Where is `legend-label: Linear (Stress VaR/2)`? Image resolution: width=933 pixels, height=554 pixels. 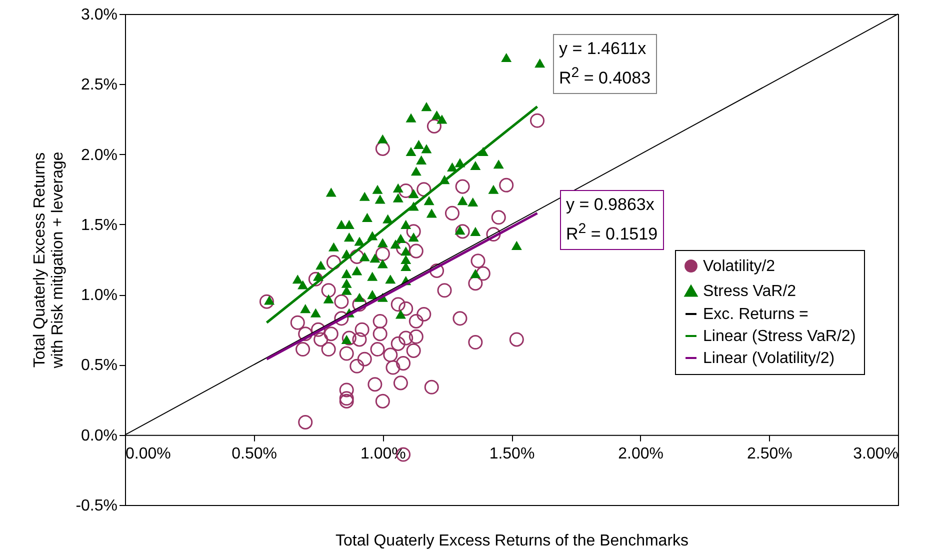 legend-label: Linear (Stress VaR/2) is located at coordinates (779, 336).